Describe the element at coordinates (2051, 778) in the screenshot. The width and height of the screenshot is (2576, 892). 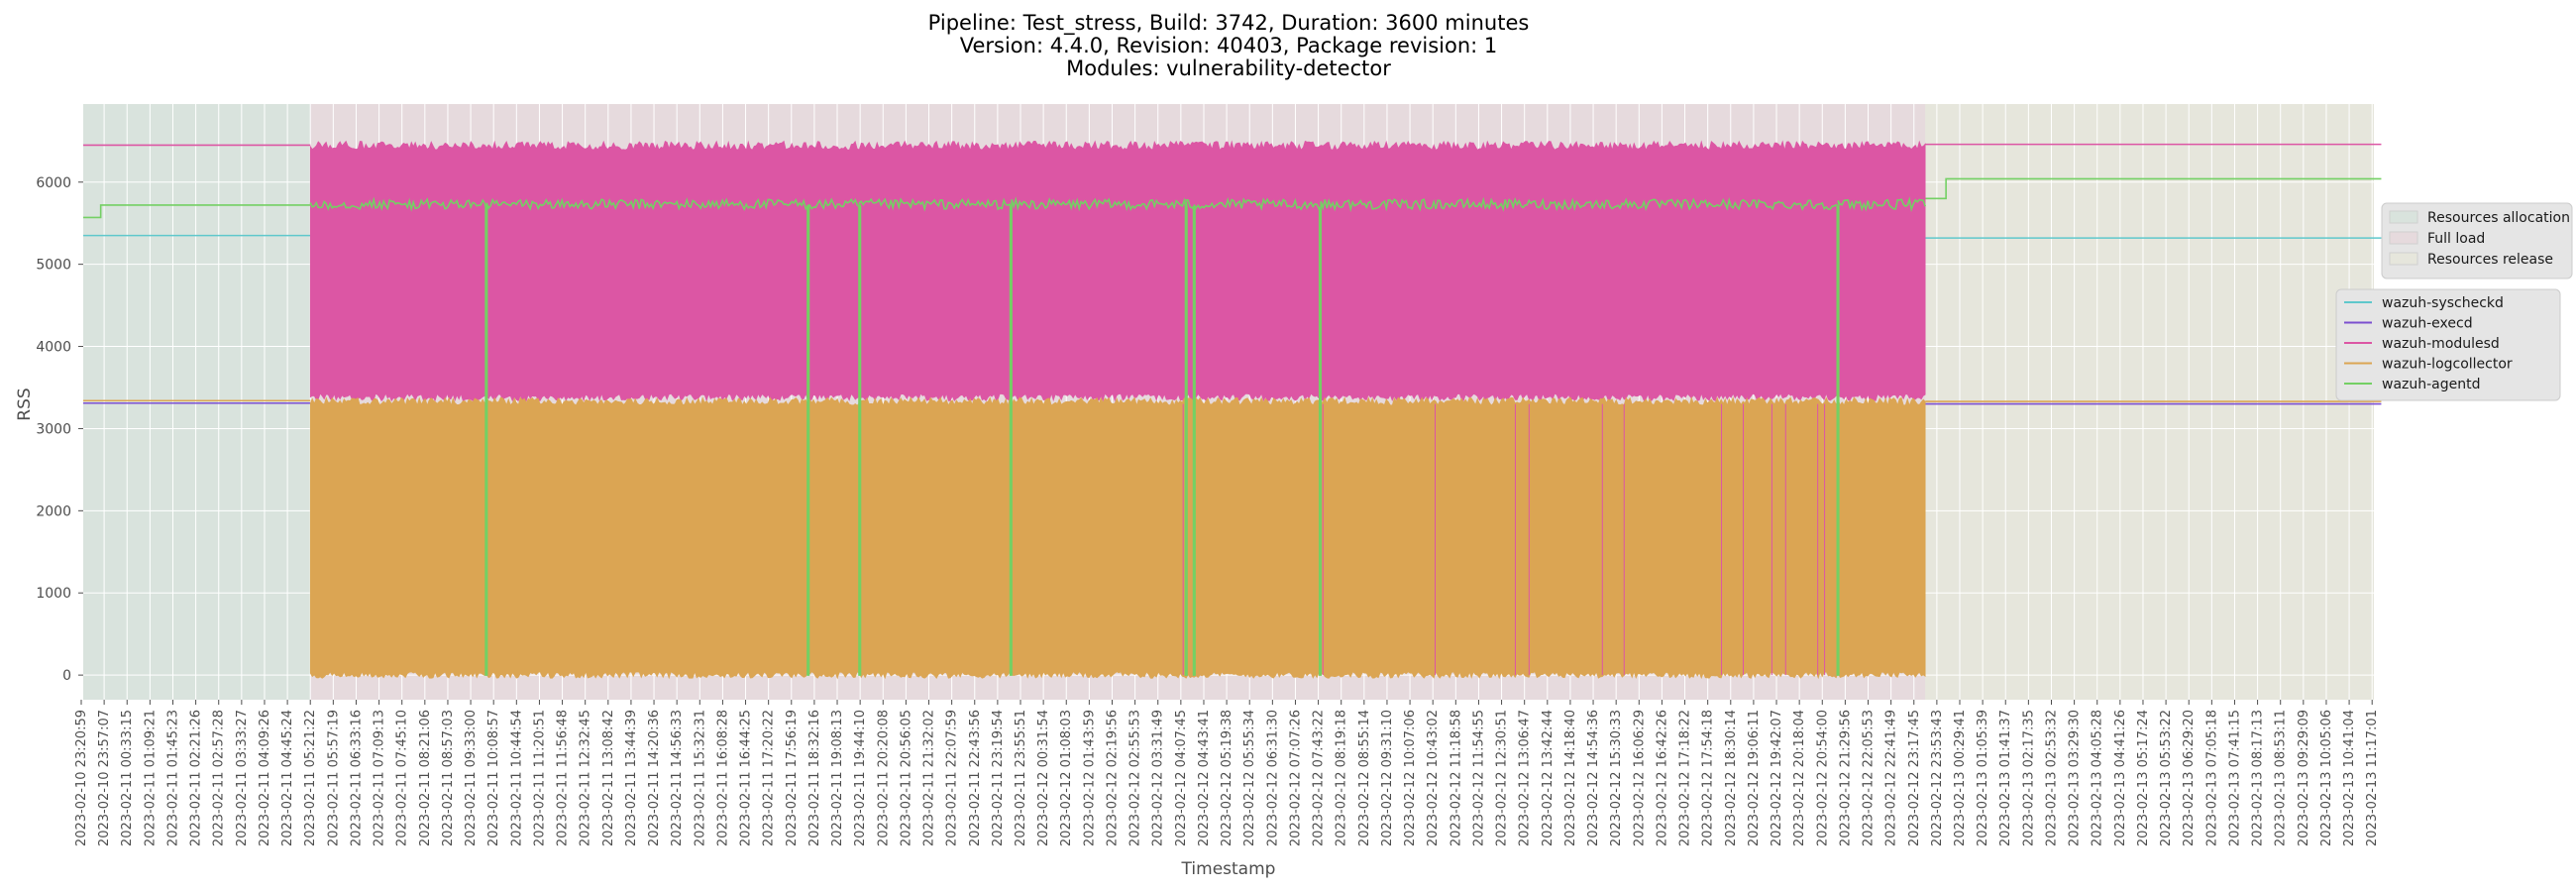
I see `x-tick-label-86: 2023-02-13 02:53:32` at that location.